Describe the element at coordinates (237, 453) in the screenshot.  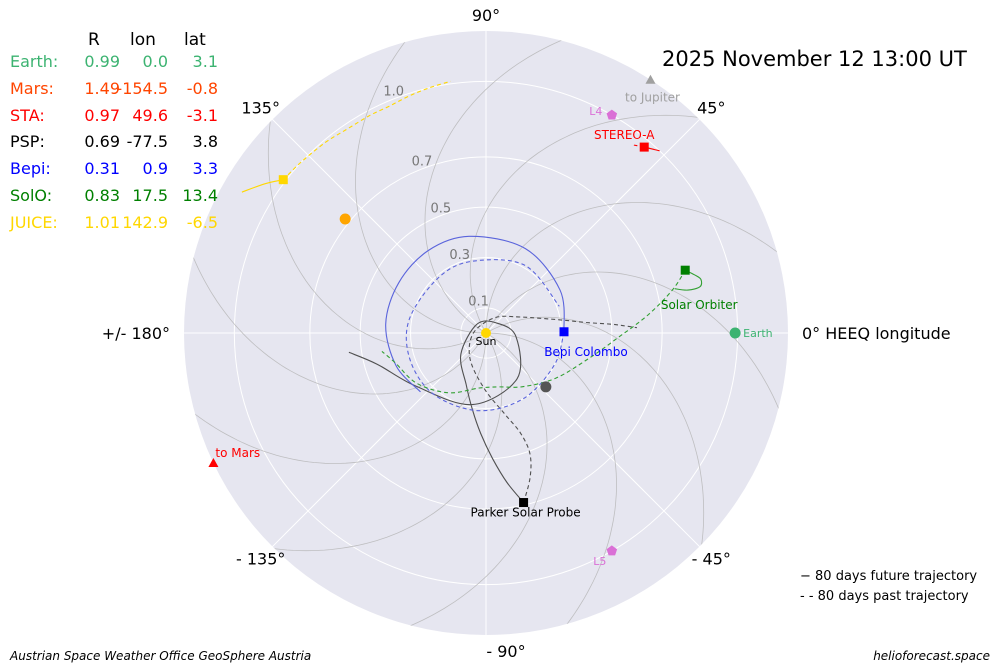
I see `to_mars-label: to Mars` at that location.